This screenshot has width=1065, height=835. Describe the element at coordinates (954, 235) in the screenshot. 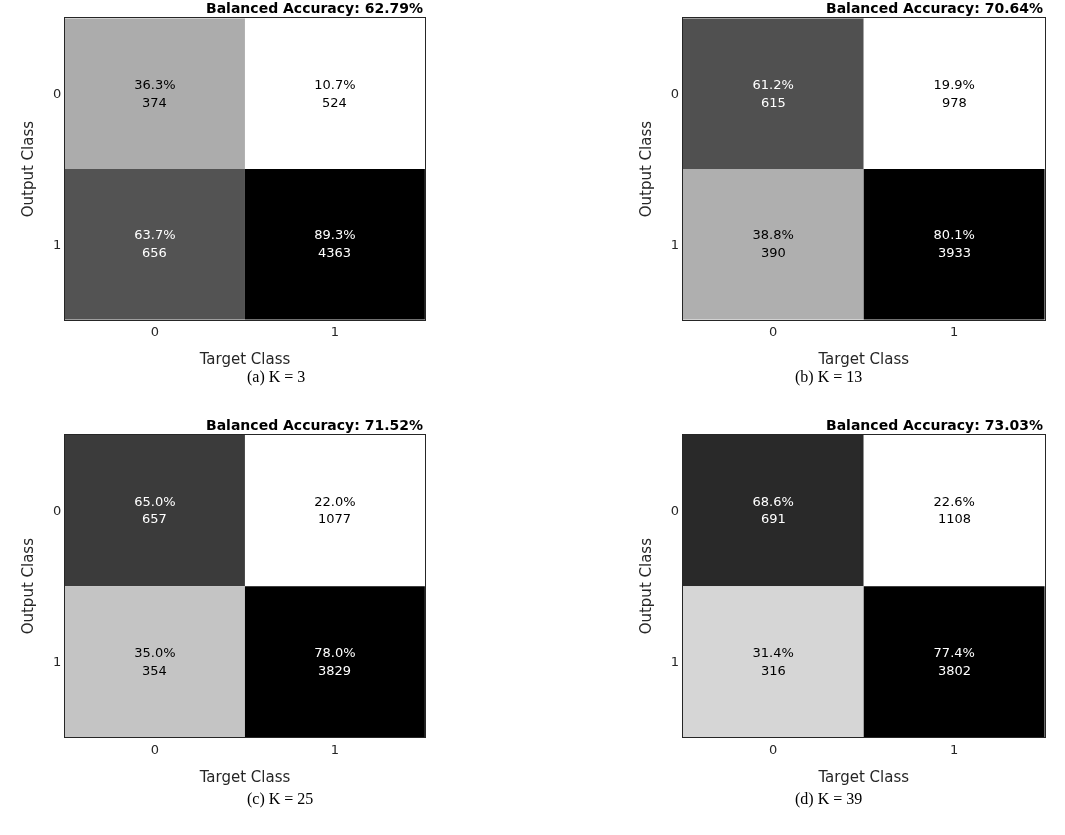

I see `data-label: 80.1%` at that location.